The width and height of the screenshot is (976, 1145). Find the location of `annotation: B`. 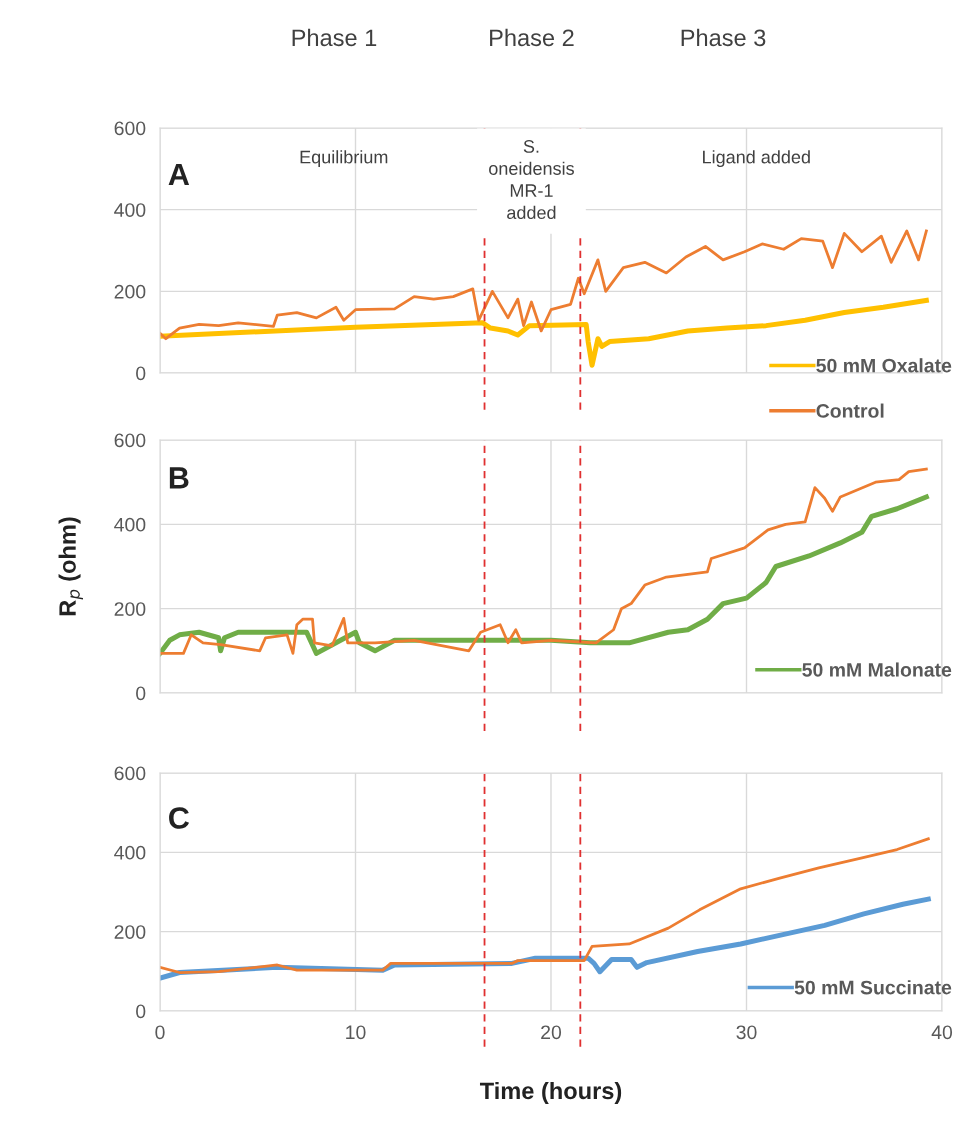

annotation: B is located at coordinates (179, 478).